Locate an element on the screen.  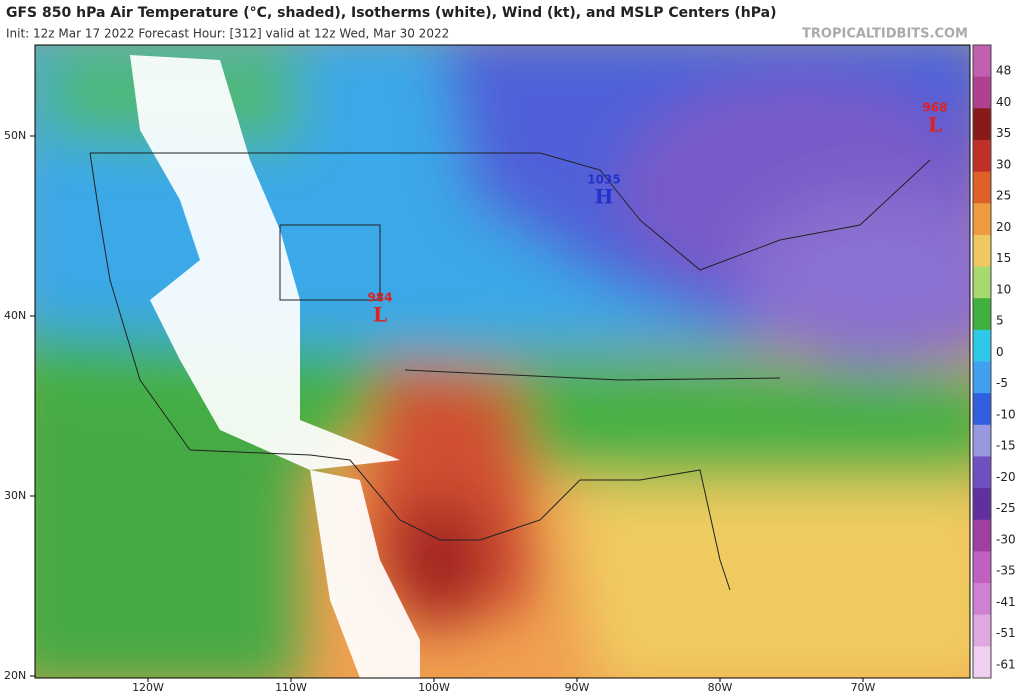
pressure-value: 1035 is located at coordinates (603, 180).